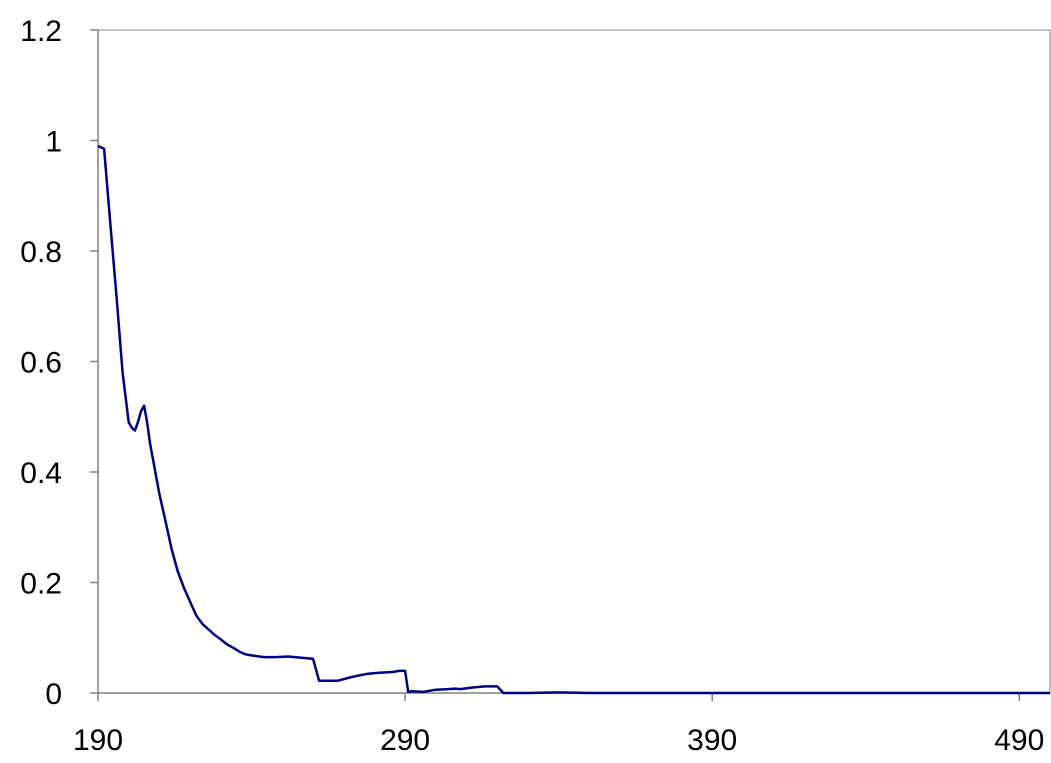 The image size is (1051, 763). I want to click on y-tick-label: 0.2, so click(41, 584).